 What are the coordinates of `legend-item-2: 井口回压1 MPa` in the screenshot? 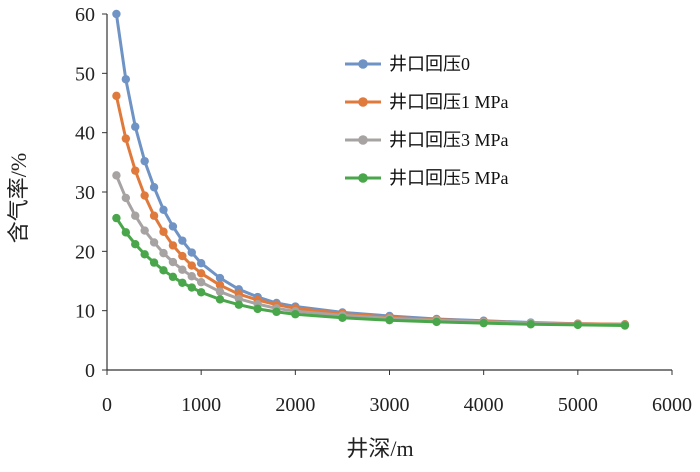 It's located at (427, 102).